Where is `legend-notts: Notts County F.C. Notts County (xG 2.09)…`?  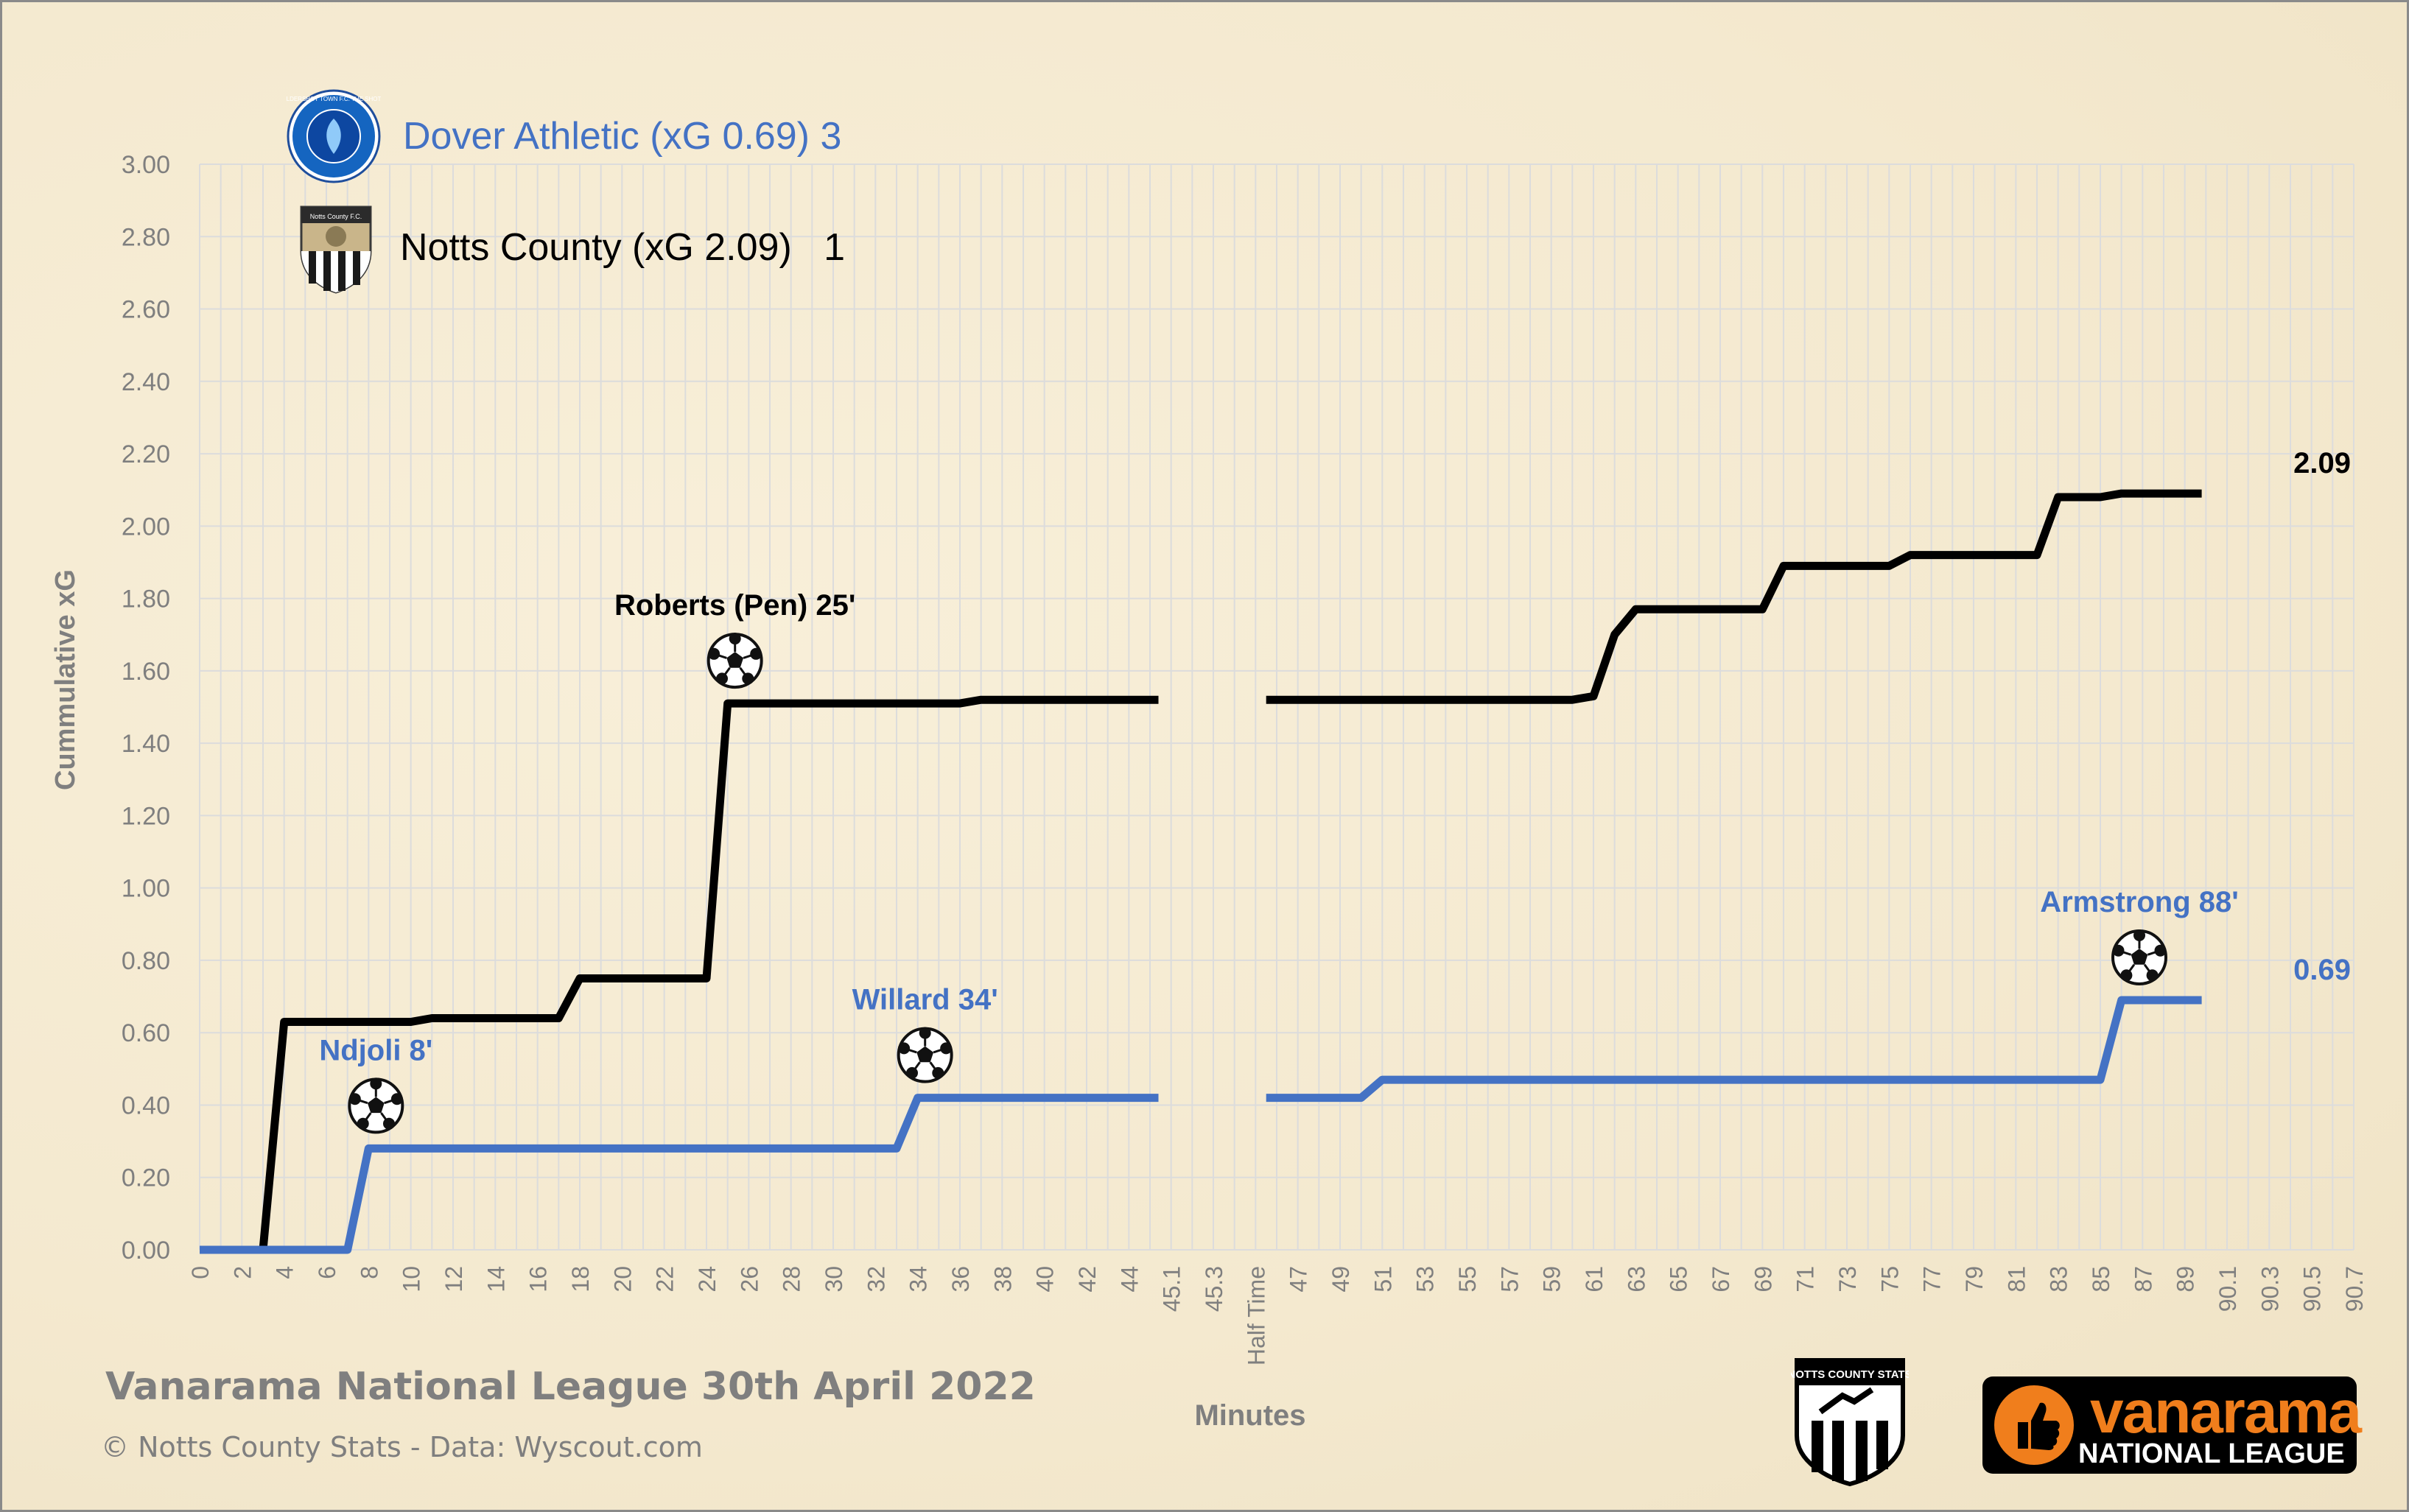 legend-notts: Notts County F.C. Notts County (xG 2.09)… is located at coordinates (570, 247).